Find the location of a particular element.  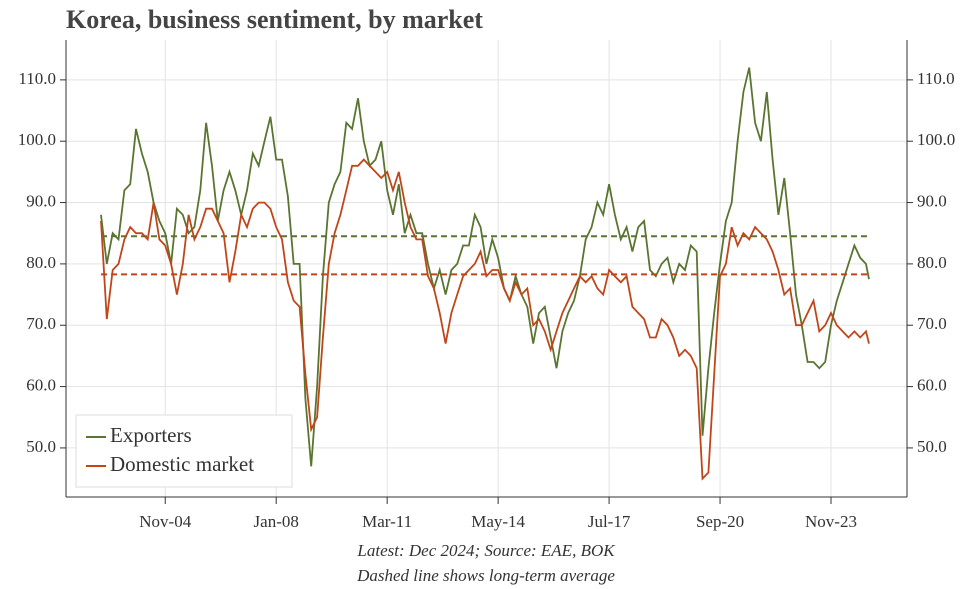

chart-title: Korea, business sentiment, by market is located at coordinates (274, 19).